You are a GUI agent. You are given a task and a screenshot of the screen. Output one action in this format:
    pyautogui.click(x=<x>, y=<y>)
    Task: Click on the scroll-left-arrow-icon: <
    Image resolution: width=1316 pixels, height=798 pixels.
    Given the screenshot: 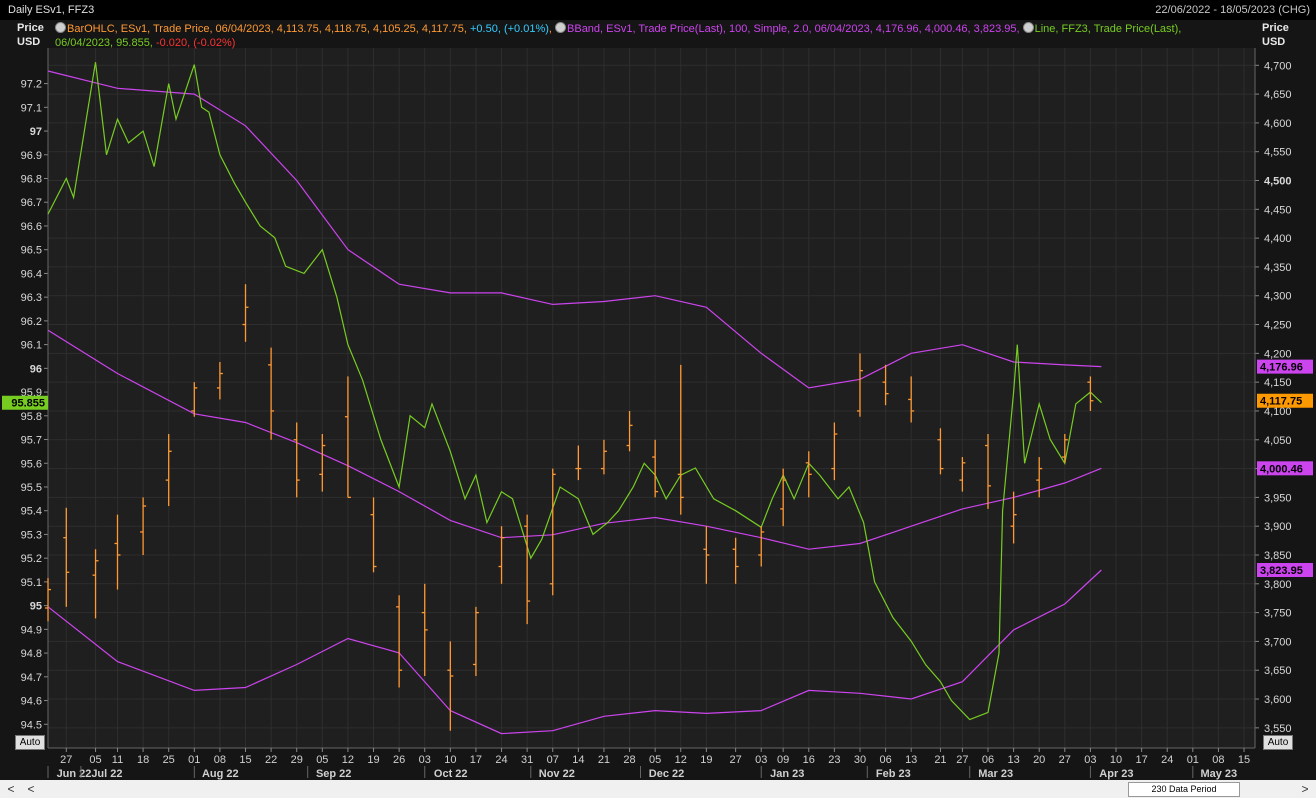 What is the action you would take?
    pyautogui.click(x=31, y=789)
    